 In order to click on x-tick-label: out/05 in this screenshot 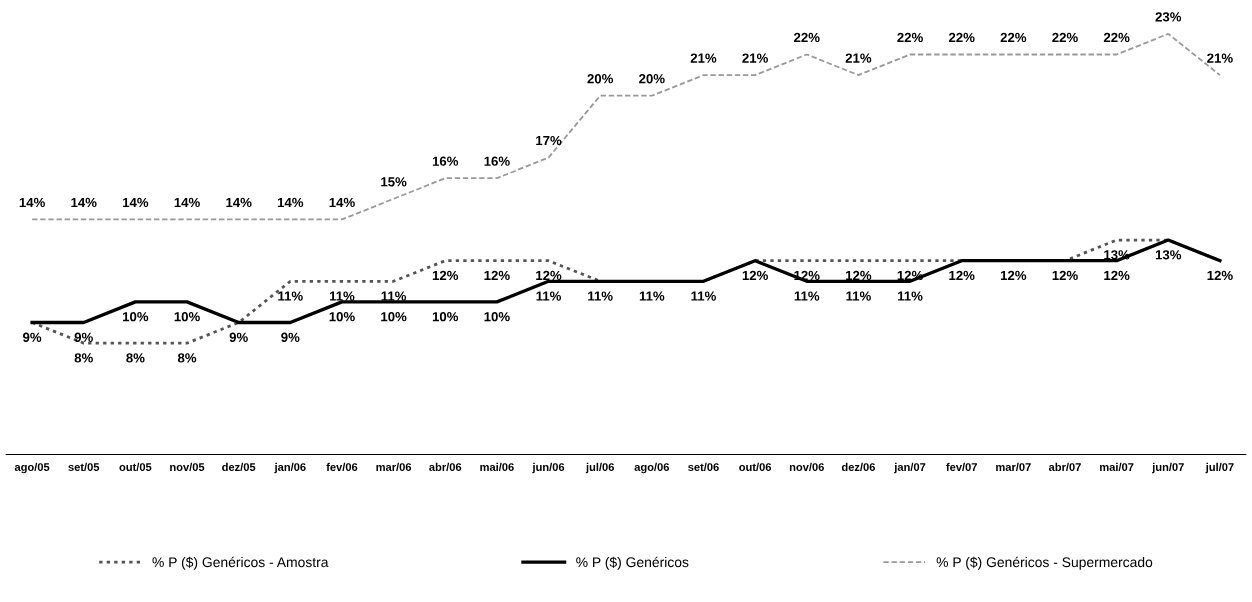, I will do `click(135, 467)`.